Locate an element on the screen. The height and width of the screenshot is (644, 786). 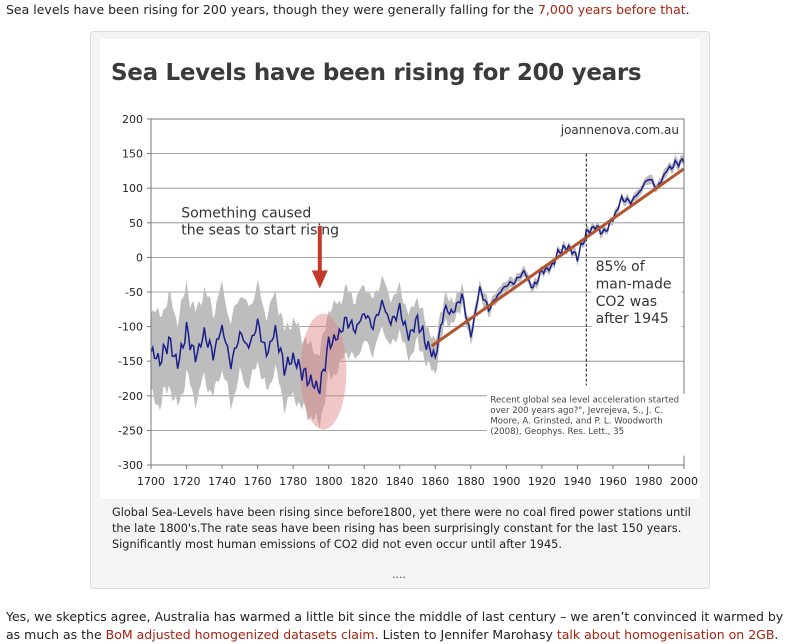
reference-background is located at coordinates (593, 424).